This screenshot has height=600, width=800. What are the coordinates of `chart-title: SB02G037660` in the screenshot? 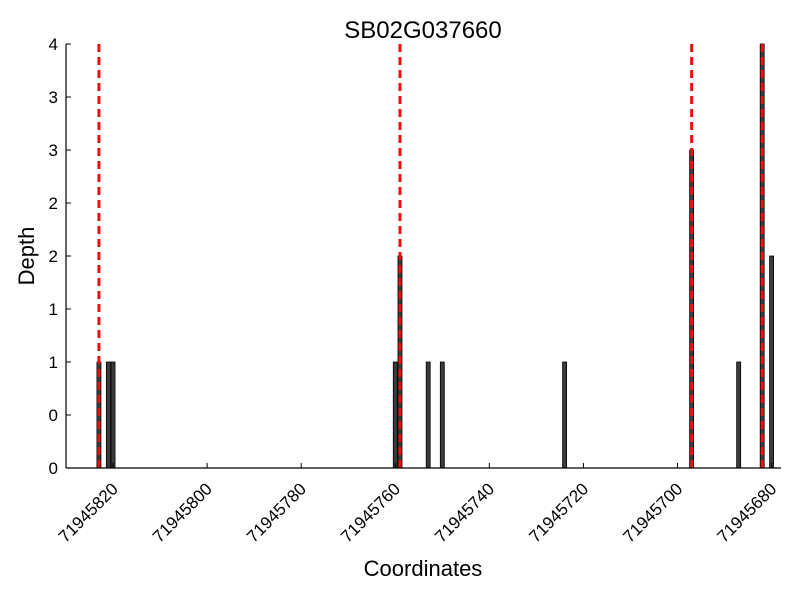 It's located at (422, 30).